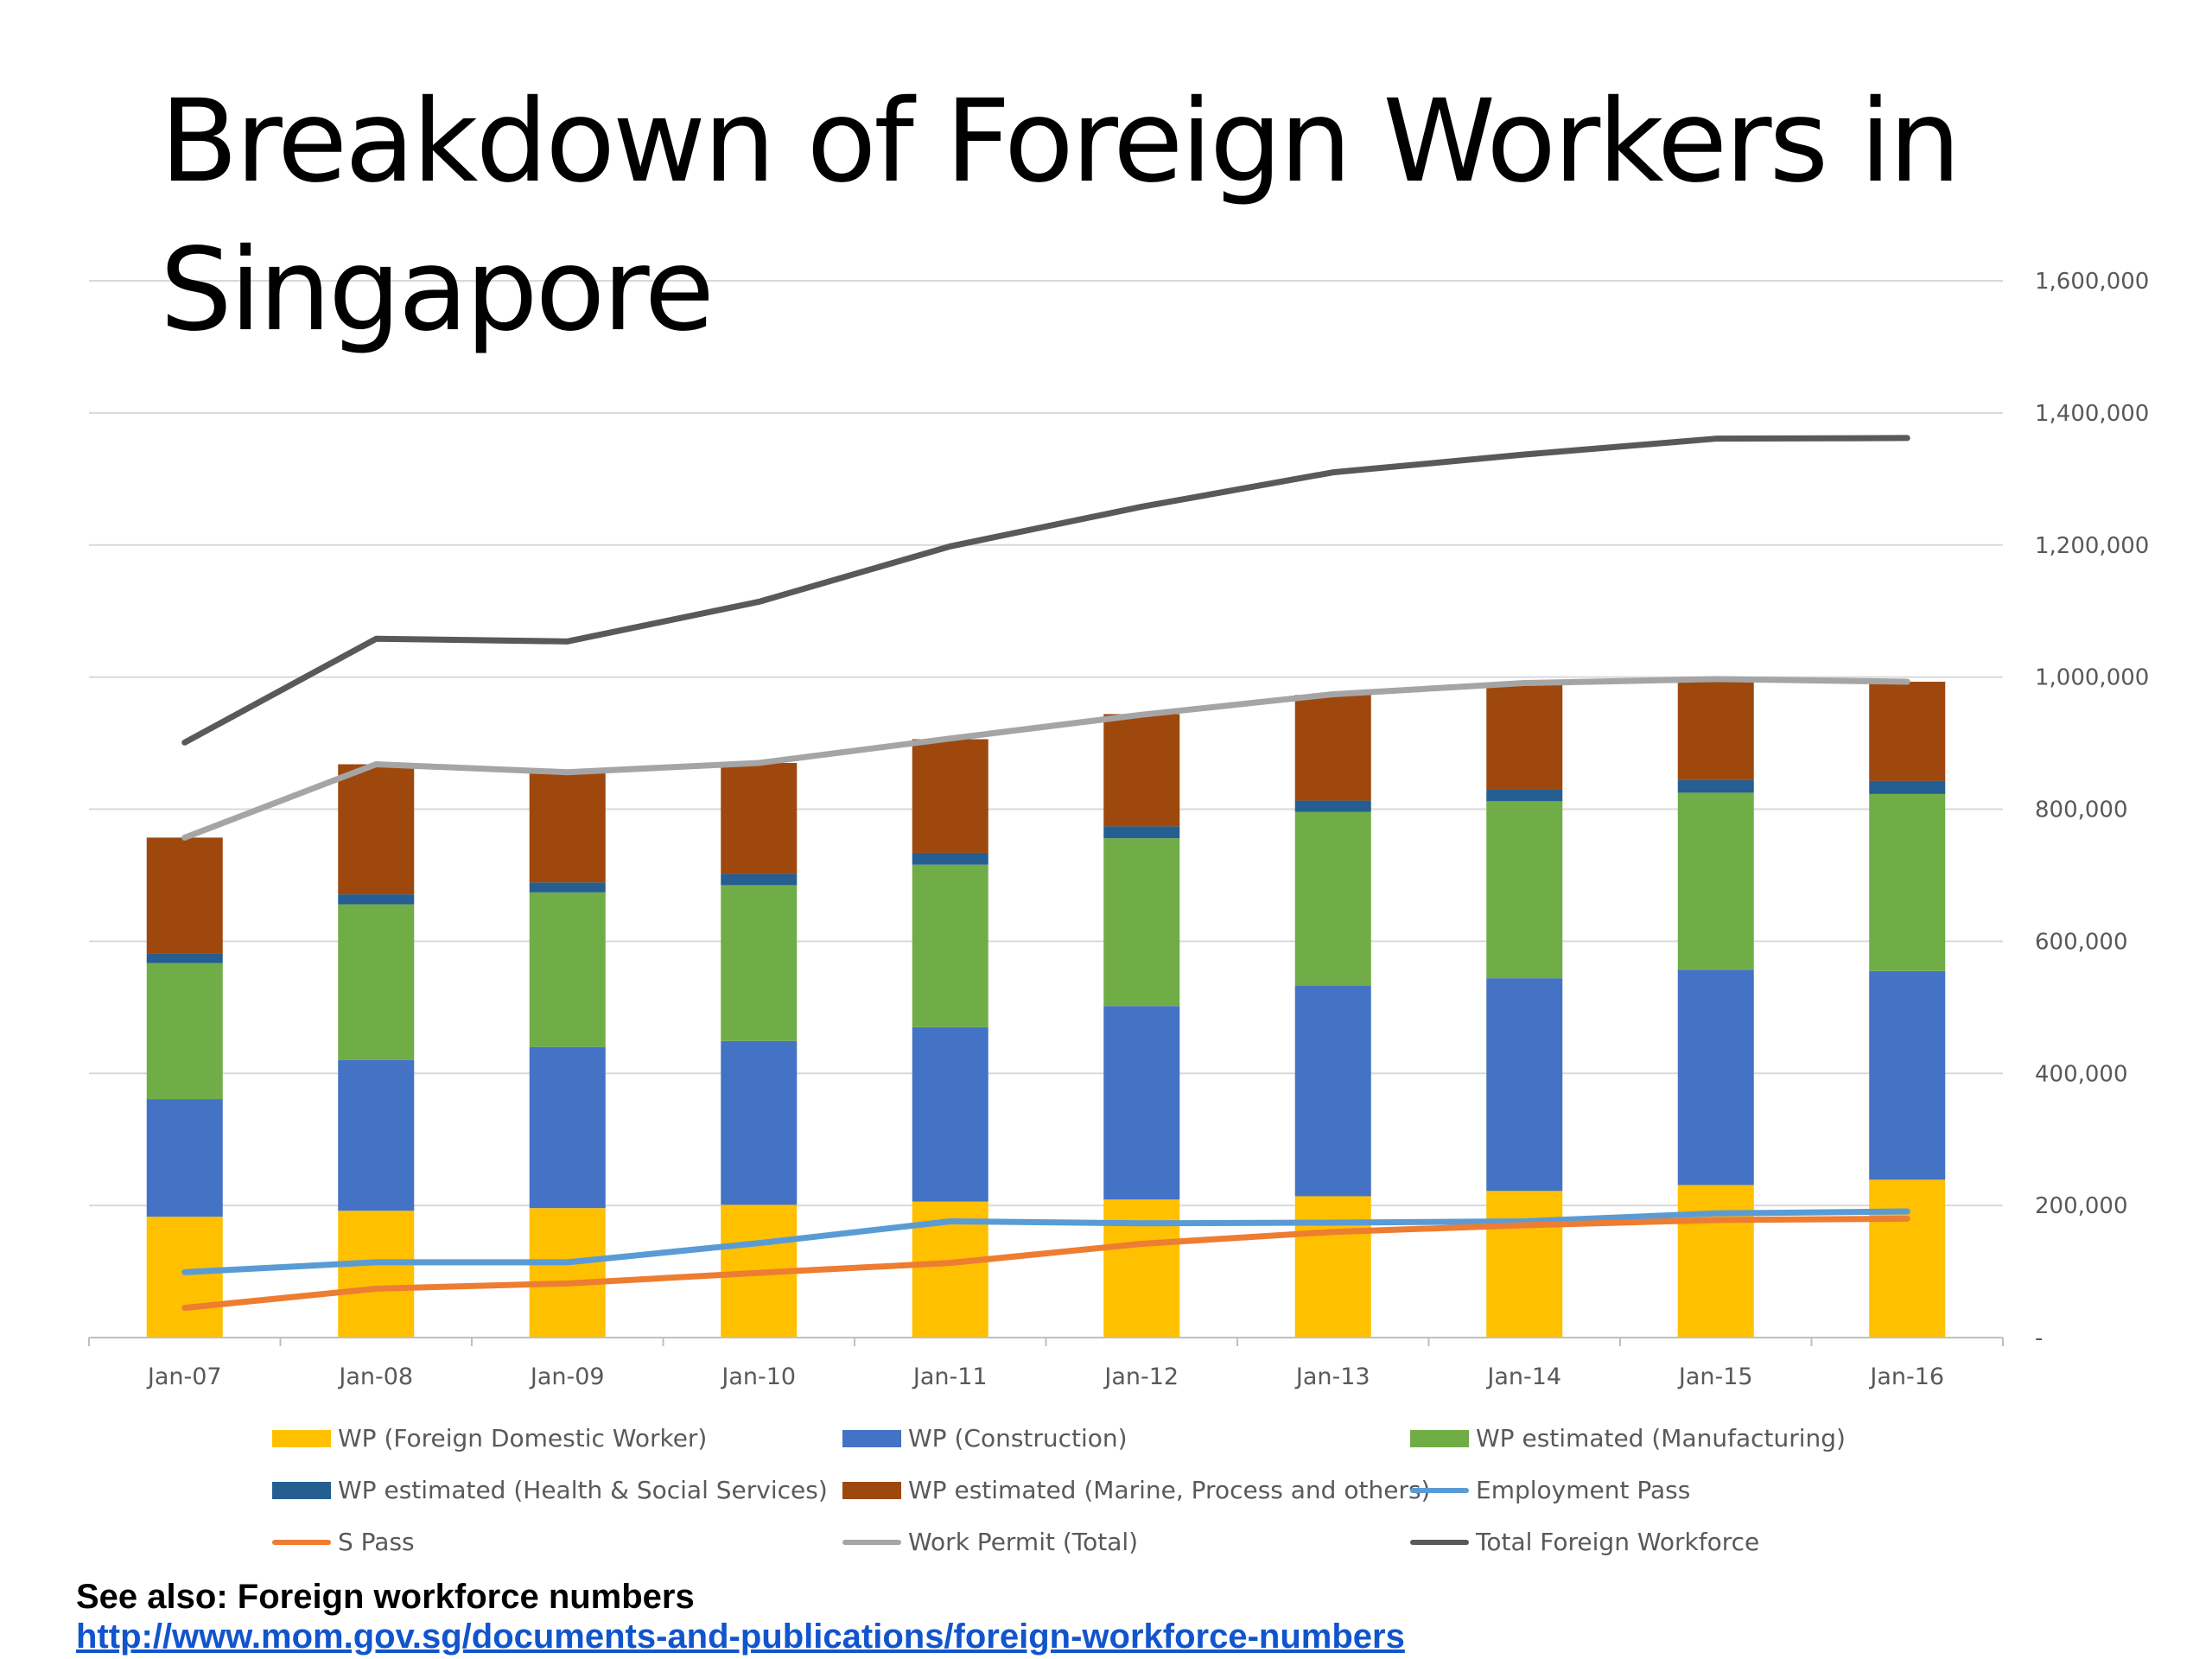 This screenshot has height=1659, width=2212. Describe the element at coordinates (2092, 282) in the screenshot. I see `y-tick-label: 1,600,000` at that location.